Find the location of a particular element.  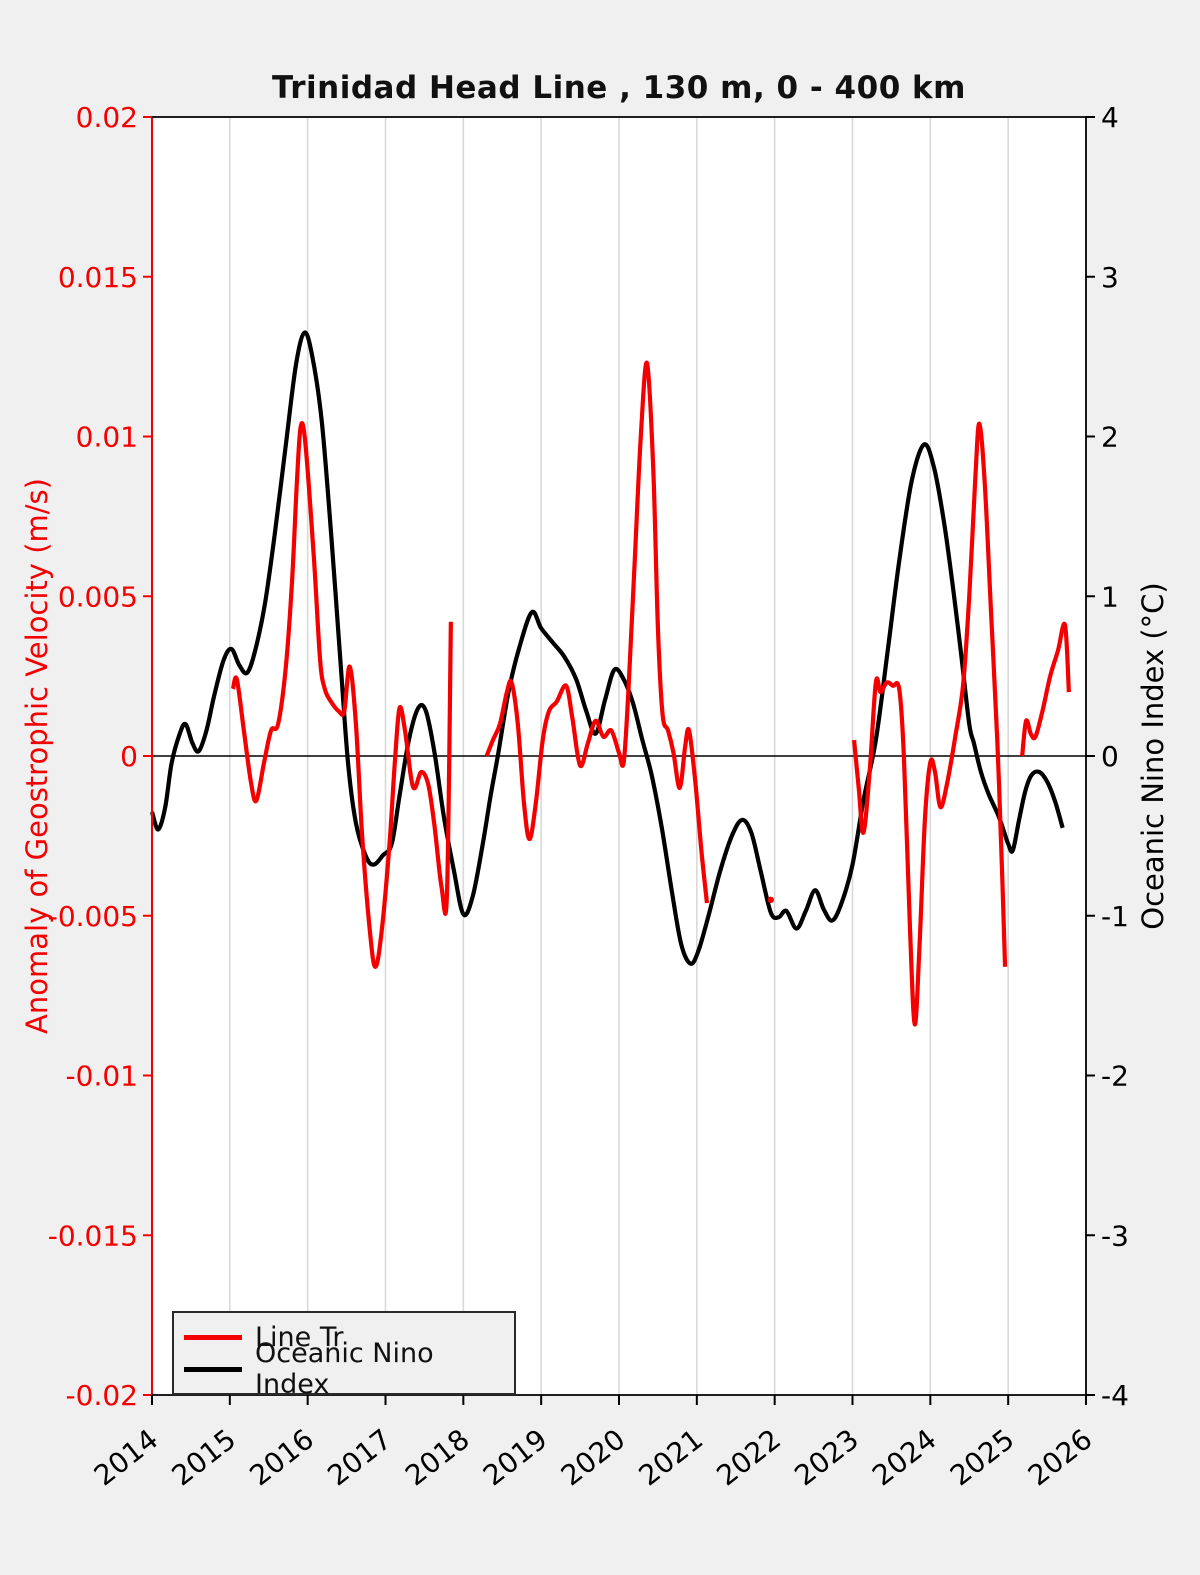

right-tick-label: 4 is located at coordinates (1110, 117).